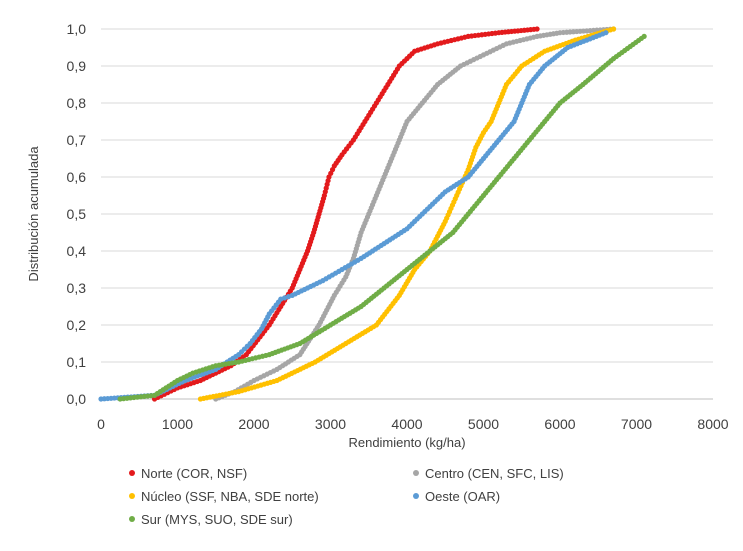 The height and width of the screenshot is (551, 743). I want to click on x-tick-label: 2000, so click(253, 424).